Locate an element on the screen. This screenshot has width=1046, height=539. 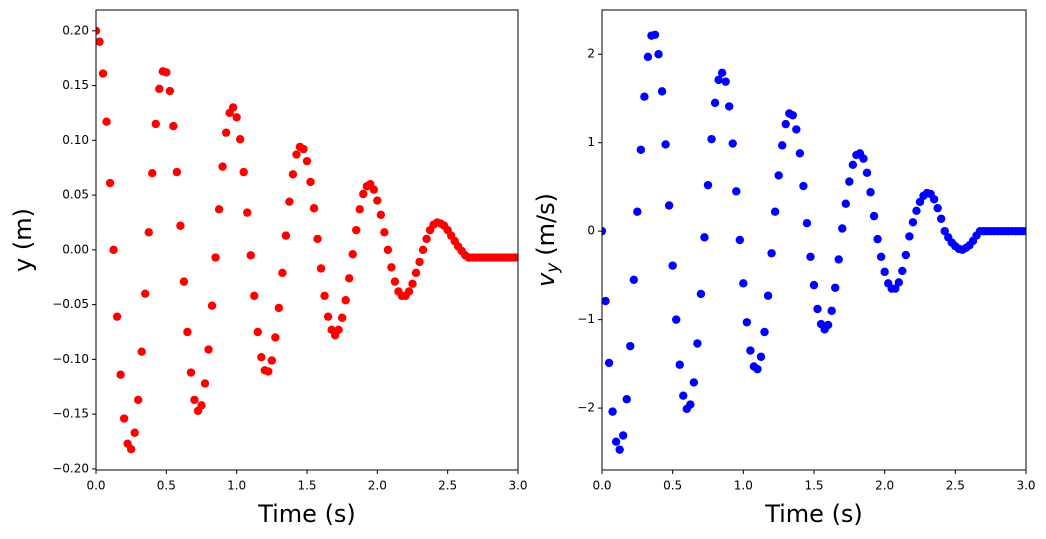
y-label-unit: (m/s) is located at coordinates (546, 224).